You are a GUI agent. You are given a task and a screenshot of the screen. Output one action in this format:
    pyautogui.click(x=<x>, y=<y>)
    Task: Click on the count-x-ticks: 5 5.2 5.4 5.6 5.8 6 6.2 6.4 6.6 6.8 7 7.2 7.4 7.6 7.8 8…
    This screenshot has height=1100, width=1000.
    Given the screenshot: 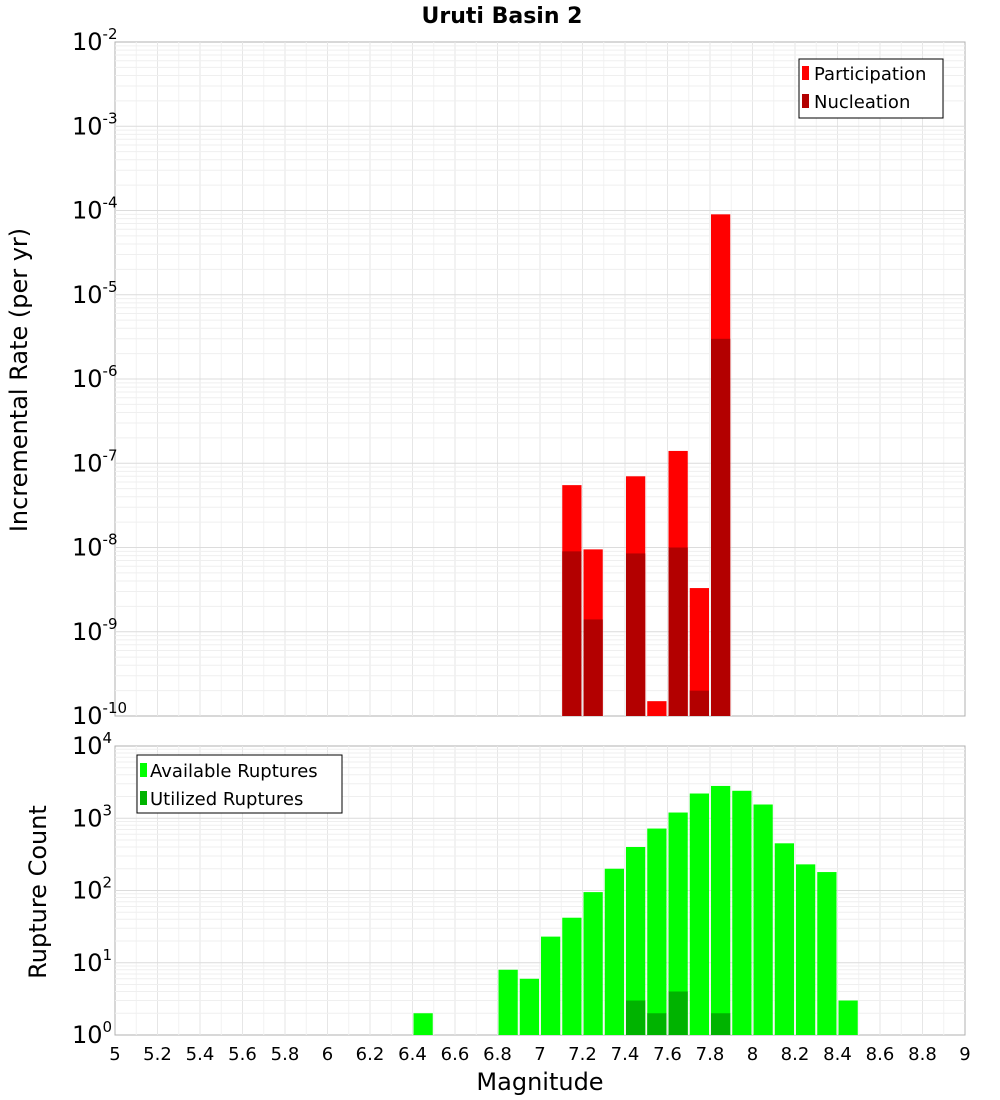 What is the action you would take?
    pyautogui.click(x=539, y=1054)
    